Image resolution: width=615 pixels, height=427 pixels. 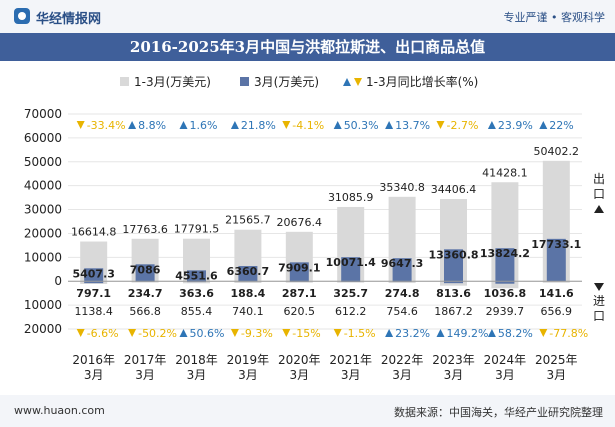 What do you see at coordinates (165, 82) in the screenshot?
I see `legend-item: 1-3月(万美元)` at bounding box center [165, 82].